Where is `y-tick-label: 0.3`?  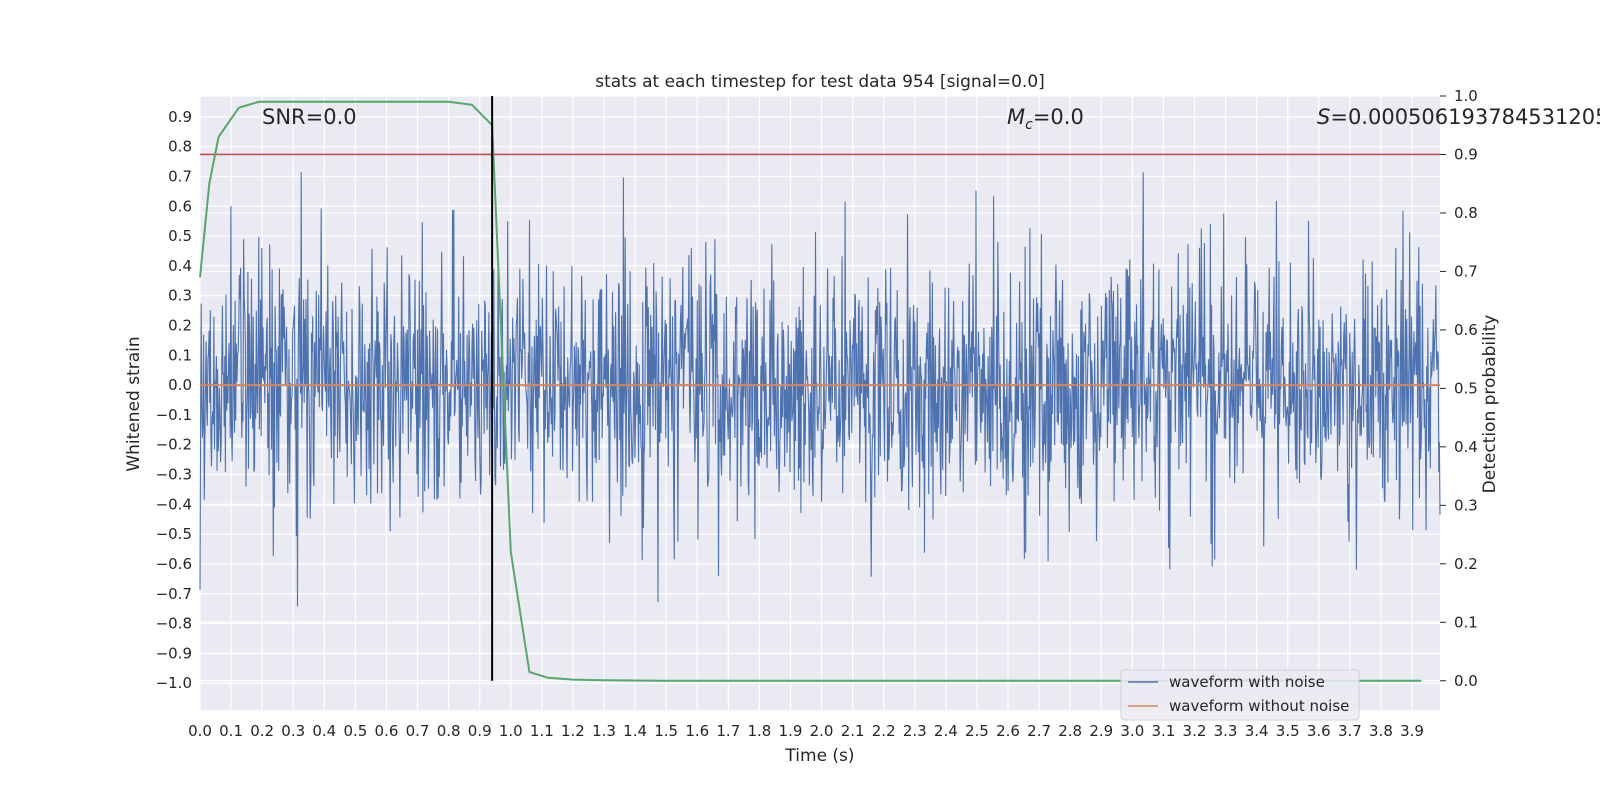
y-tick-label: 0.3 is located at coordinates (180, 296).